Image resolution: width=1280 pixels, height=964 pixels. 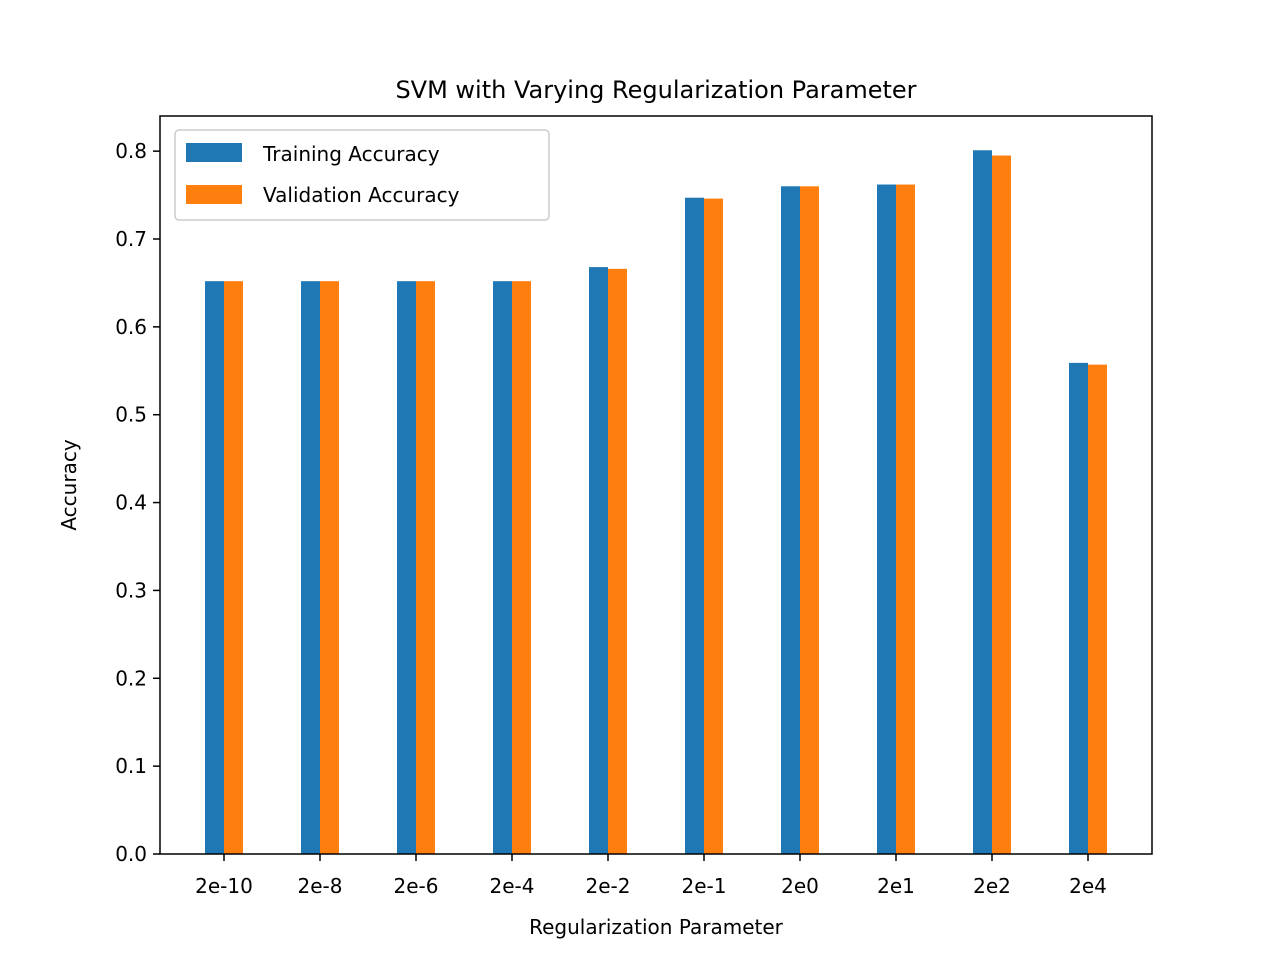 I want to click on x-tick-label: 2e-1, so click(x=704, y=886).